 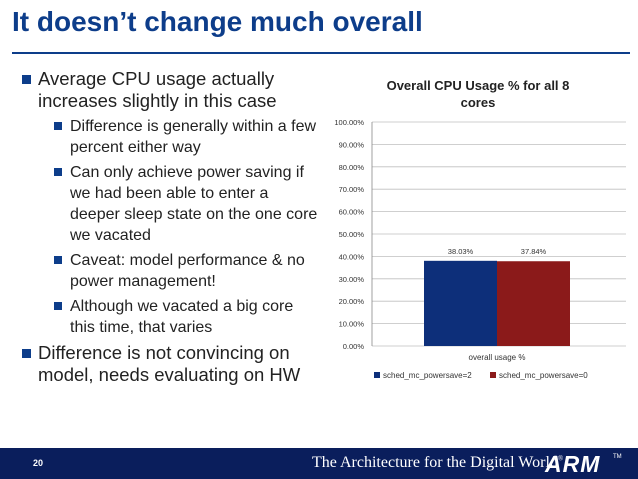 I want to click on y-tick-label: 10.00%, so click(x=352, y=324).